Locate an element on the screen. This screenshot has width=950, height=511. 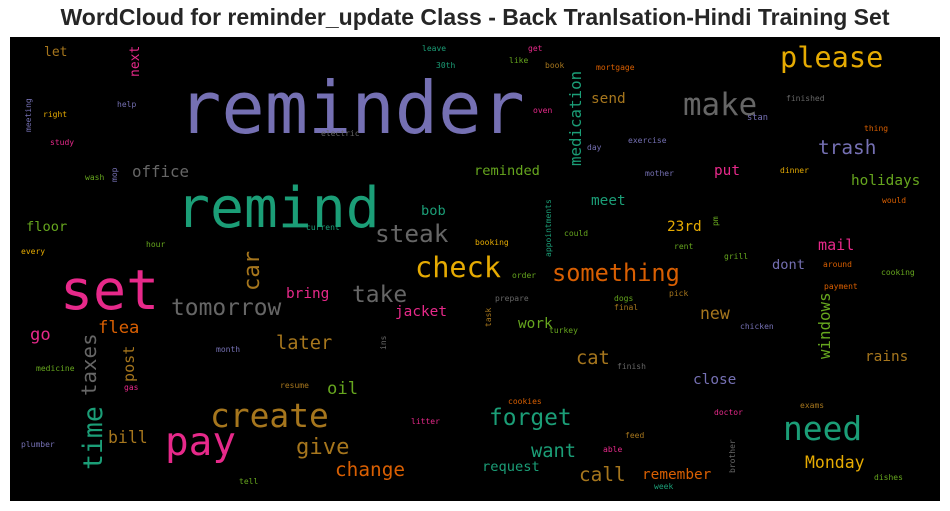
word-81: appointments is located at coordinates (548, 228).